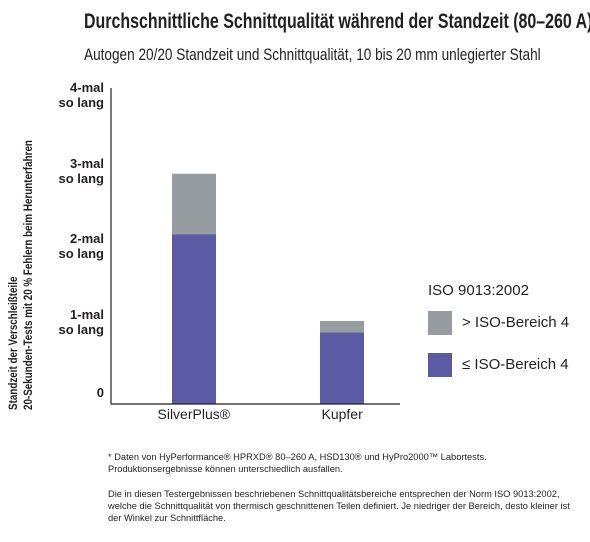 The height and width of the screenshot is (542, 590). I want to click on legend-swatch-above-range, so click(440, 323).